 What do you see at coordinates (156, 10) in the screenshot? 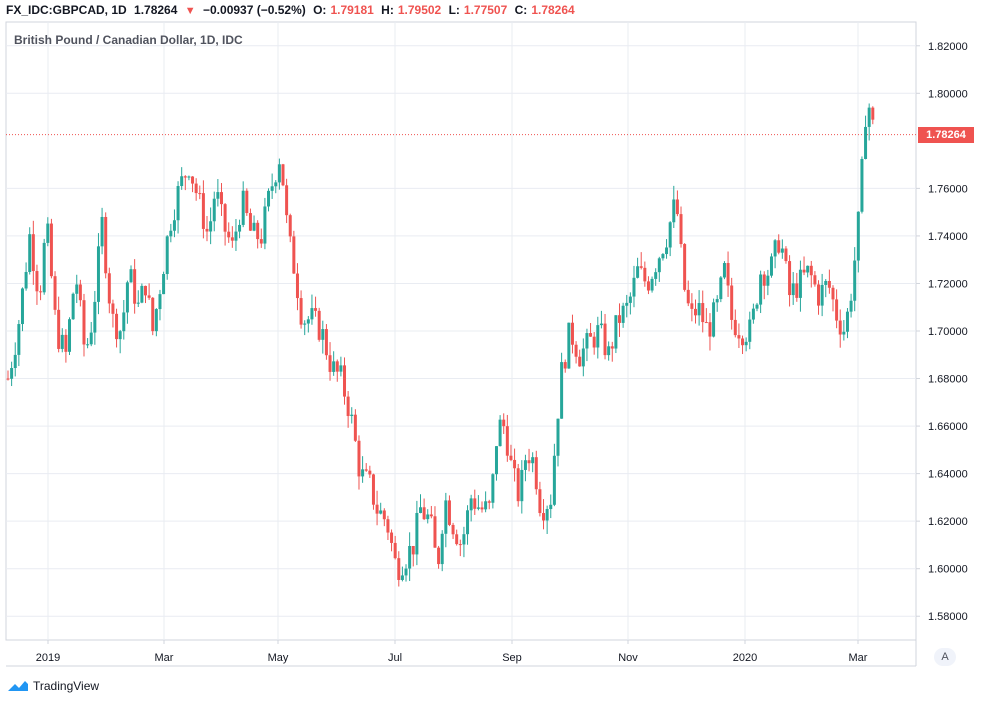
I see `last-price: 1.78264` at bounding box center [156, 10].